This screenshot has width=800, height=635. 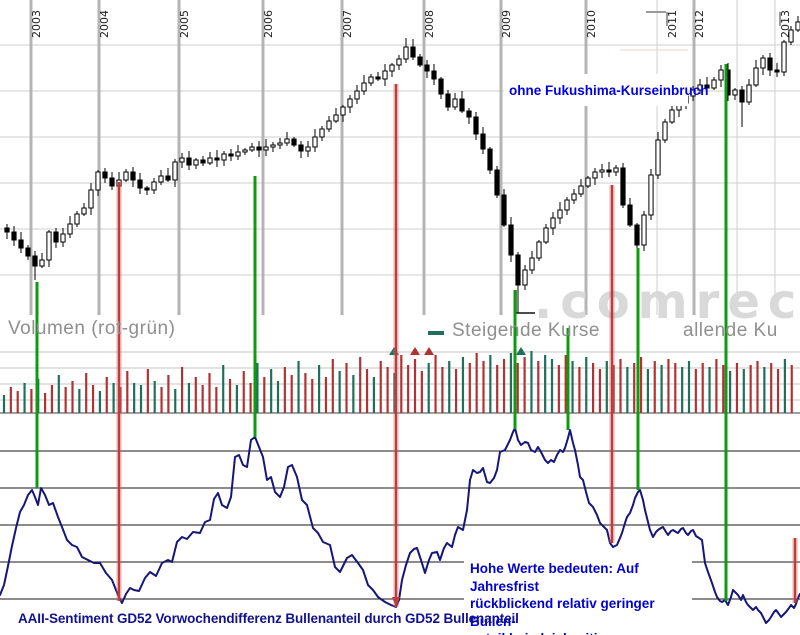 I want to click on red-down-arrow-icon, so click(x=396, y=602).